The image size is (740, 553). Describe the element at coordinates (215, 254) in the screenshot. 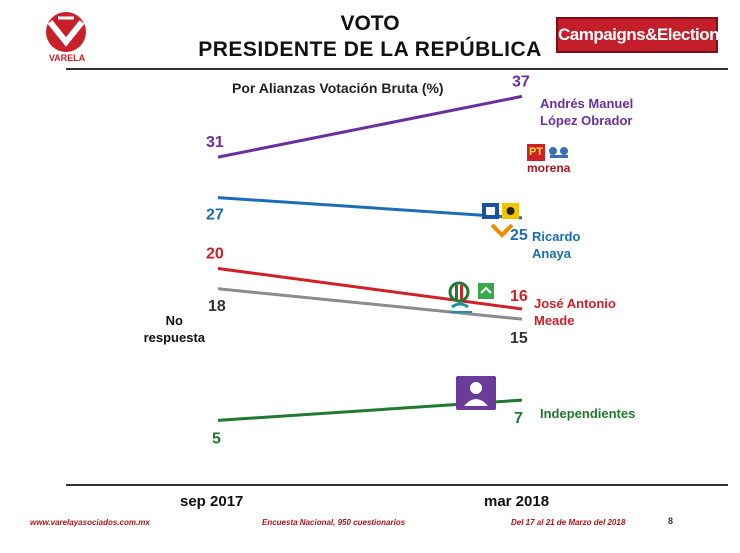

I see `data-label-meade-sep: 20` at that location.